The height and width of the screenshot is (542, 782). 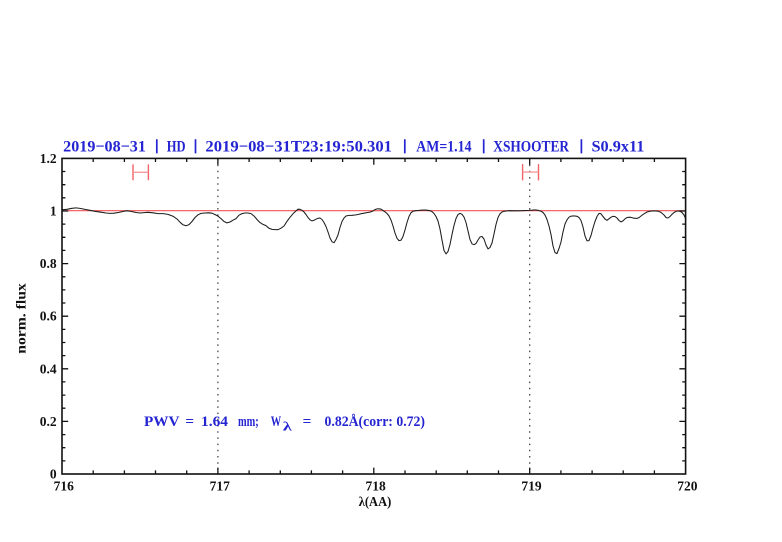 What do you see at coordinates (48, 263) in the screenshot?
I see `svg-text: 0.8` at bounding box center [48, 263].